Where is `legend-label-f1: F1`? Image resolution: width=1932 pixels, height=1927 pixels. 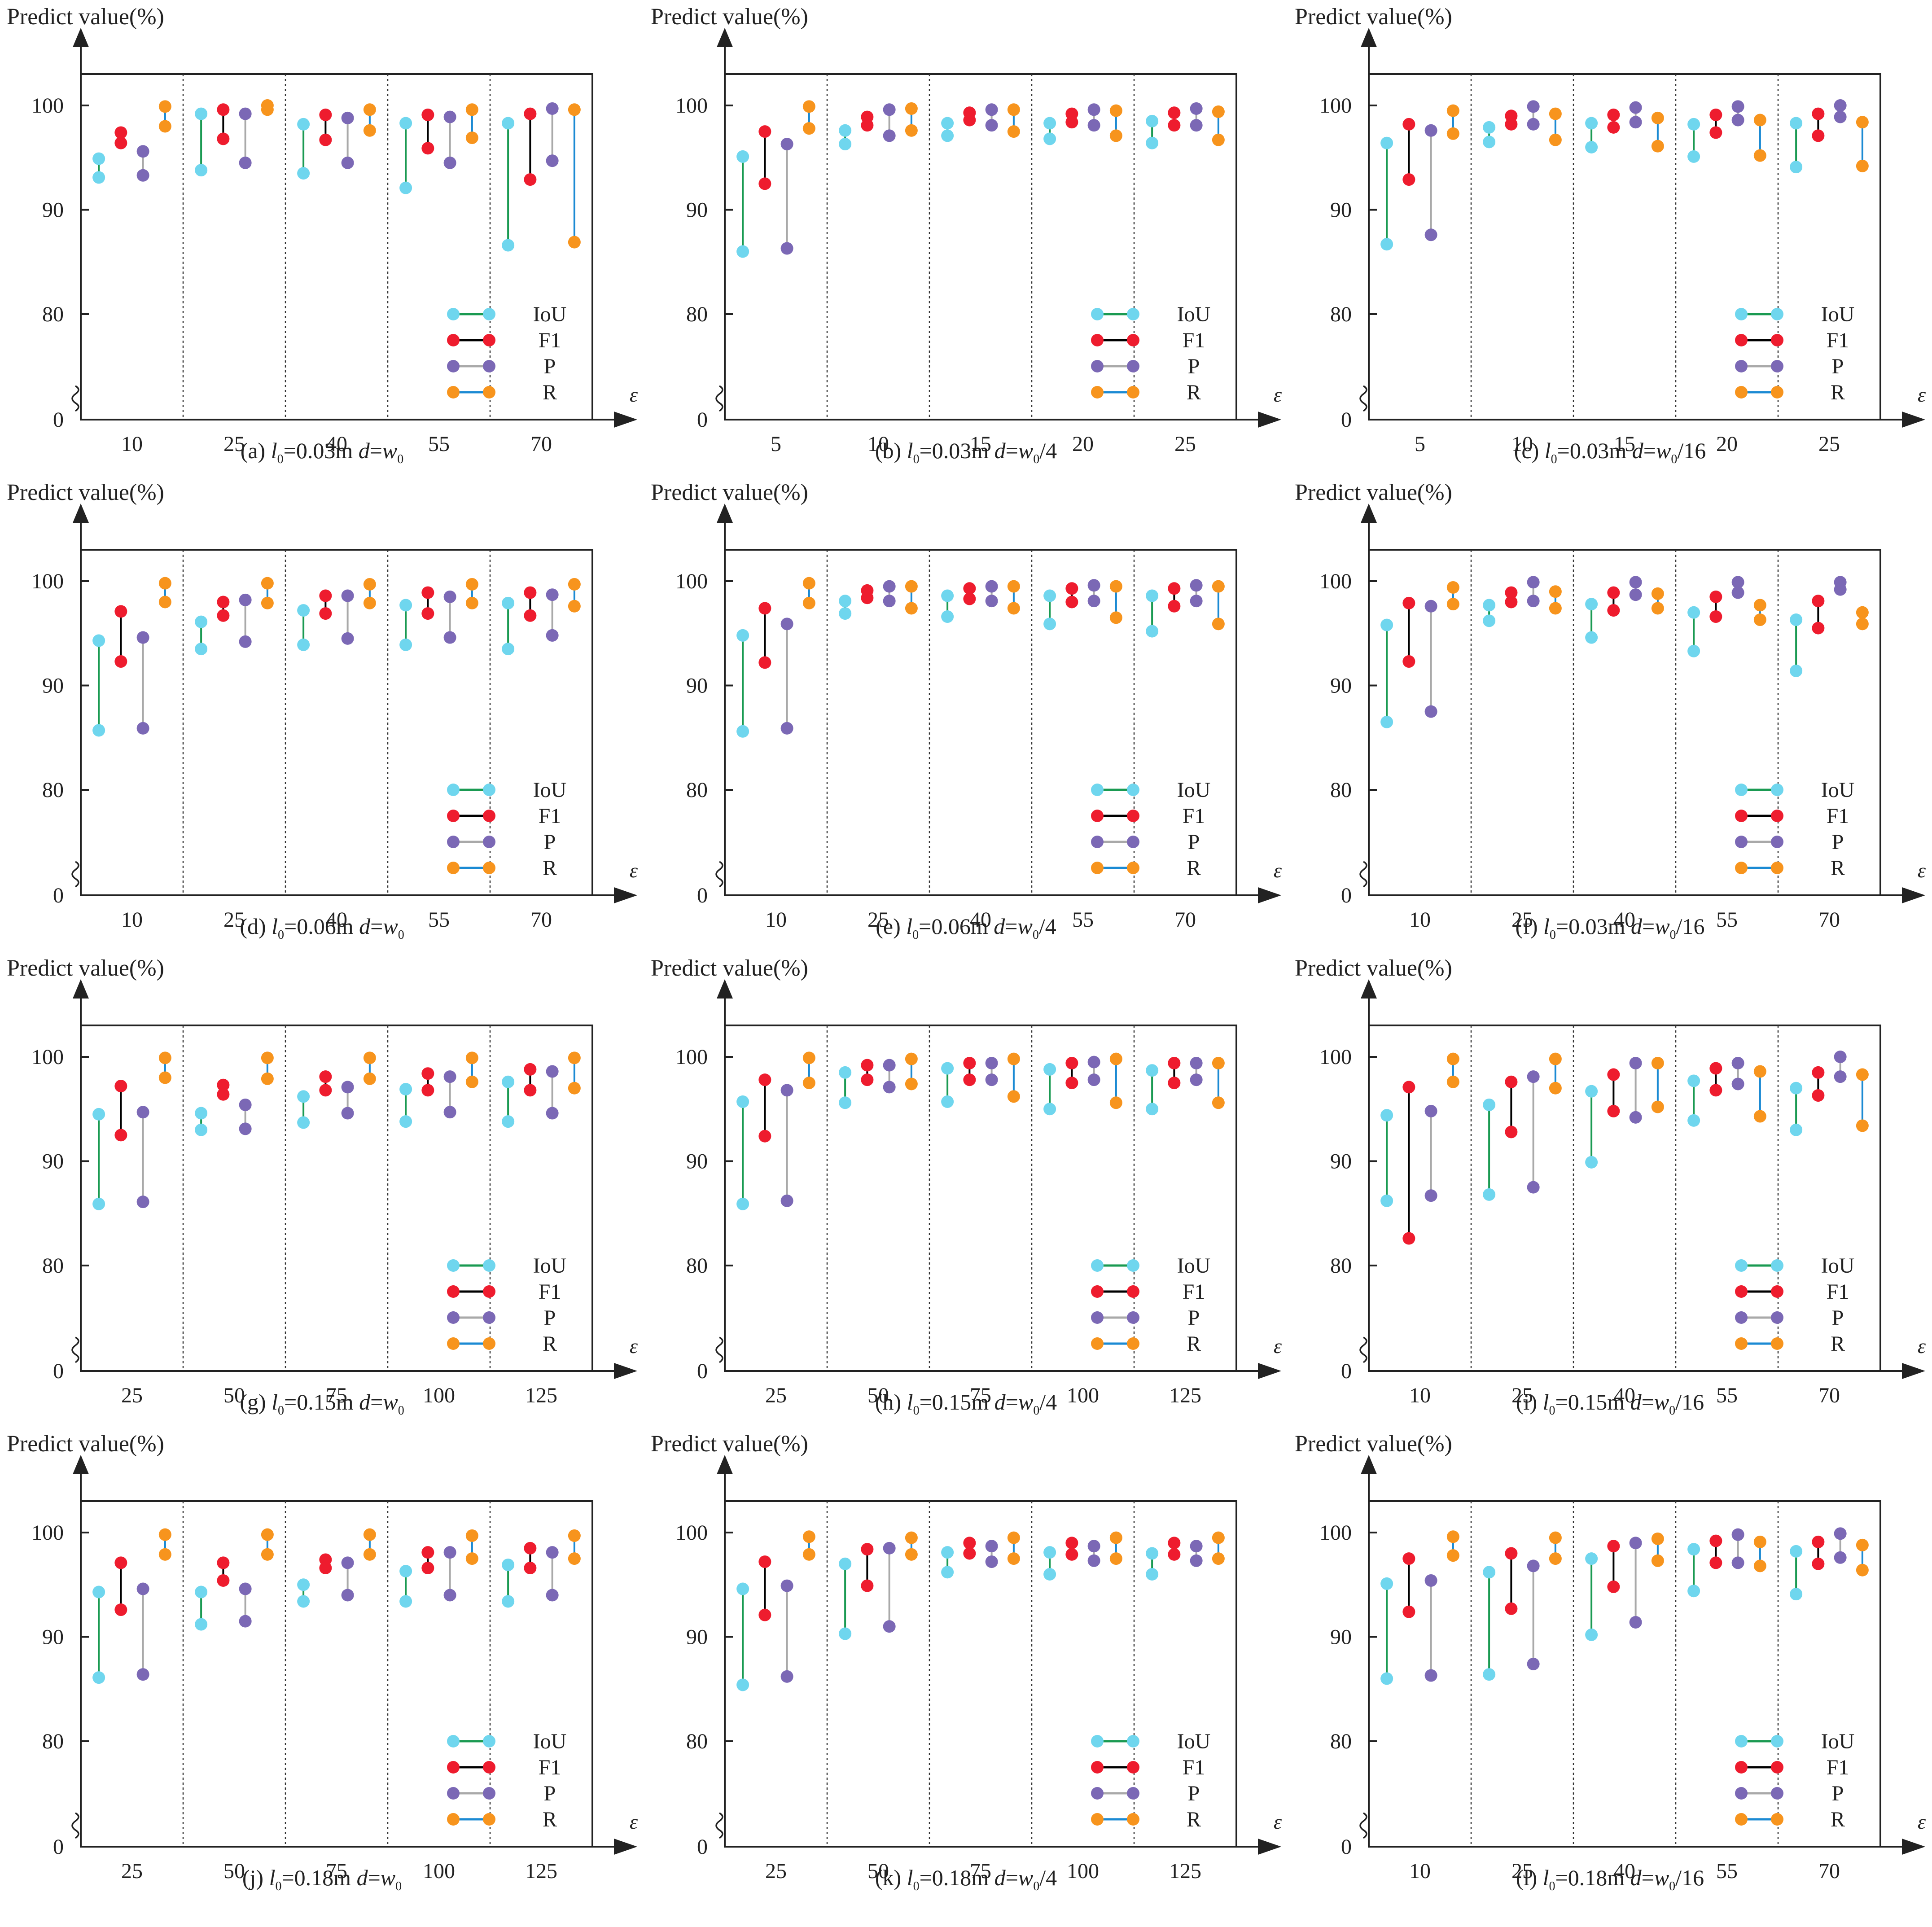
legend-label-f1: F1 is located at coordinates (550, 816).